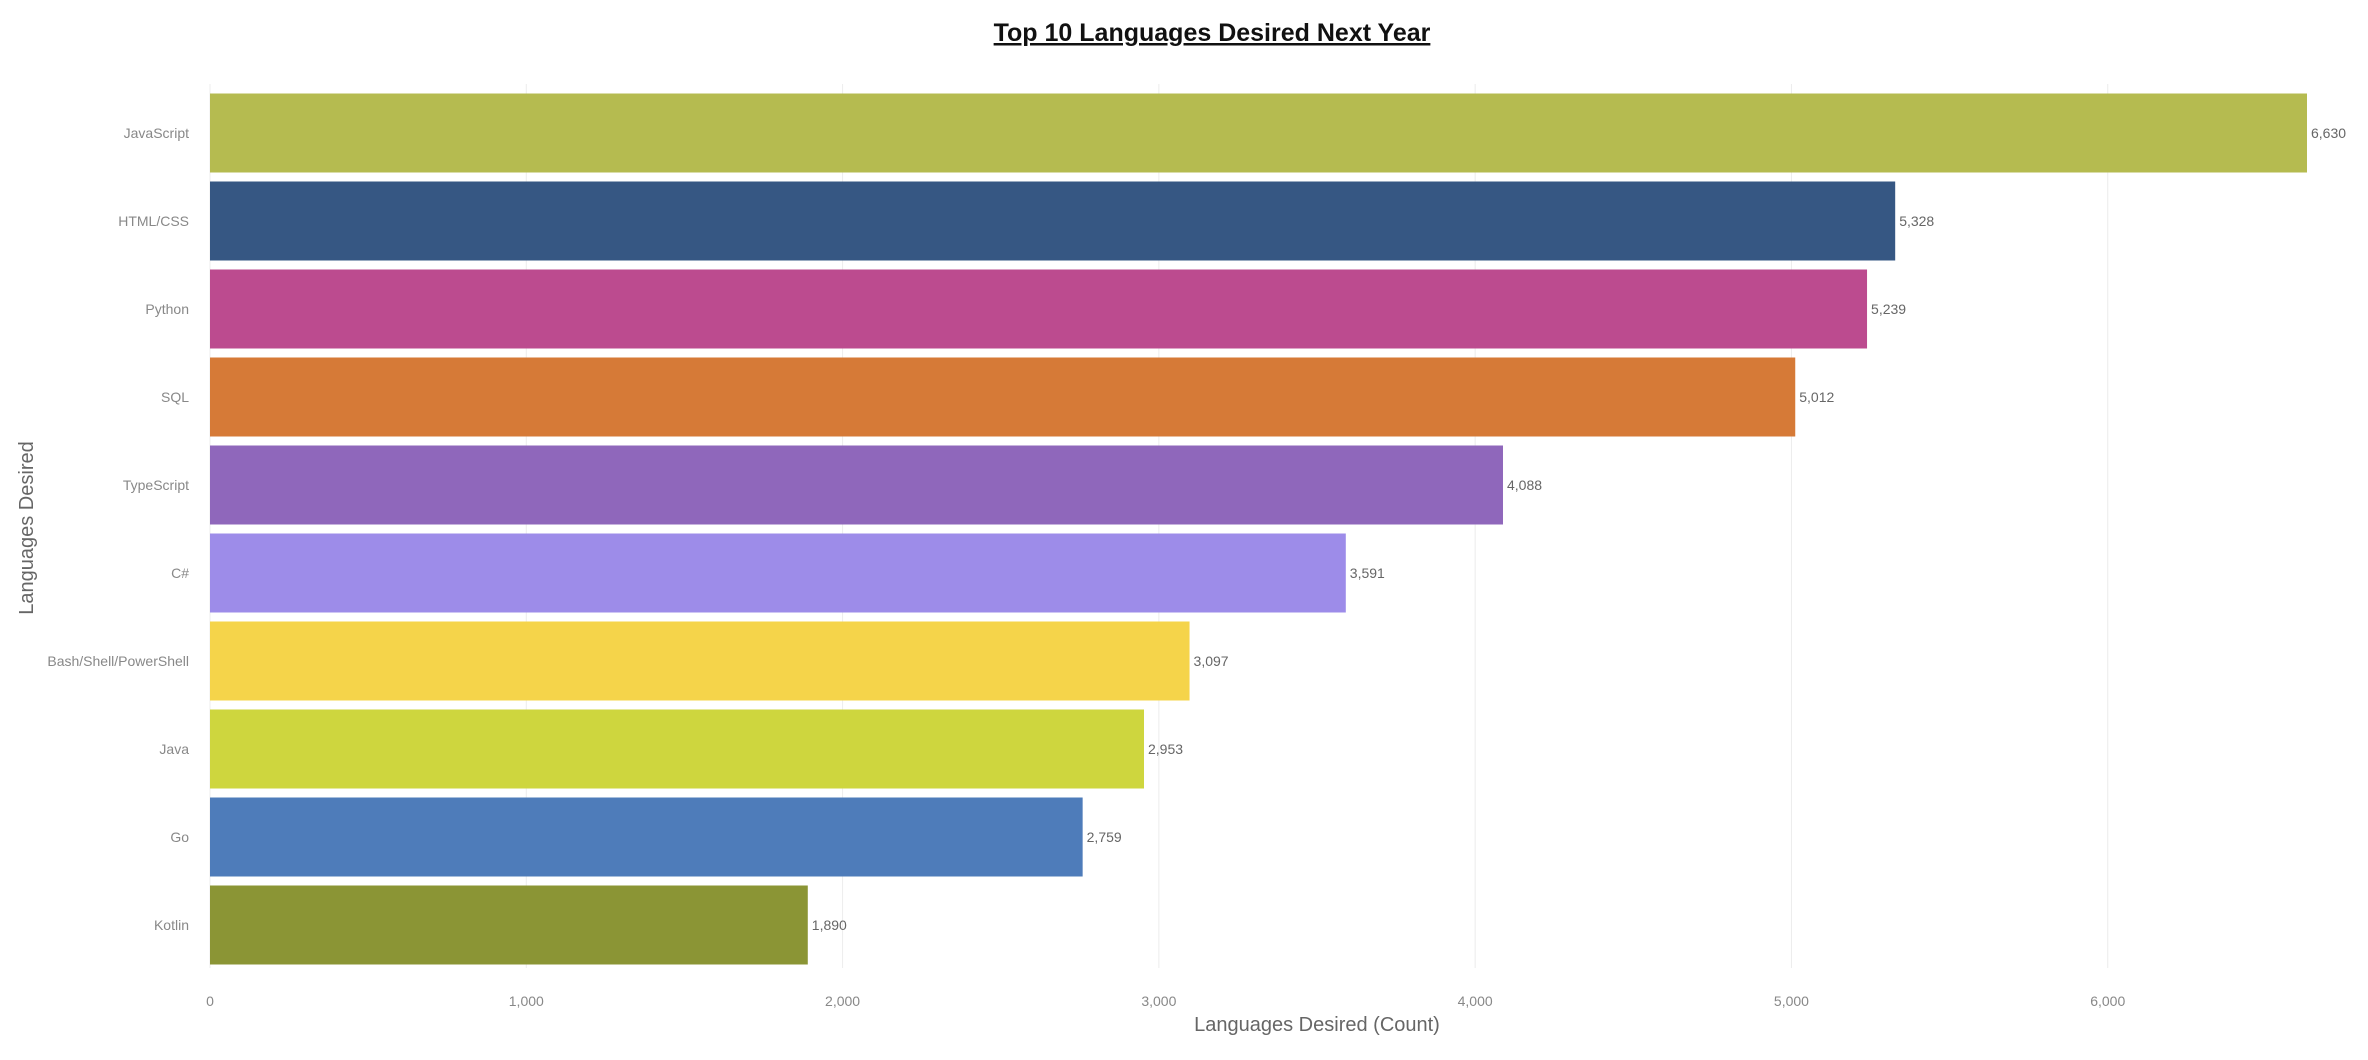 The height and width of the screenshot is (1060, 2368). Describe the element at coordinates (153, 221) in the screenshot. I see `y-tick-label: HTML/CSS` at that location.